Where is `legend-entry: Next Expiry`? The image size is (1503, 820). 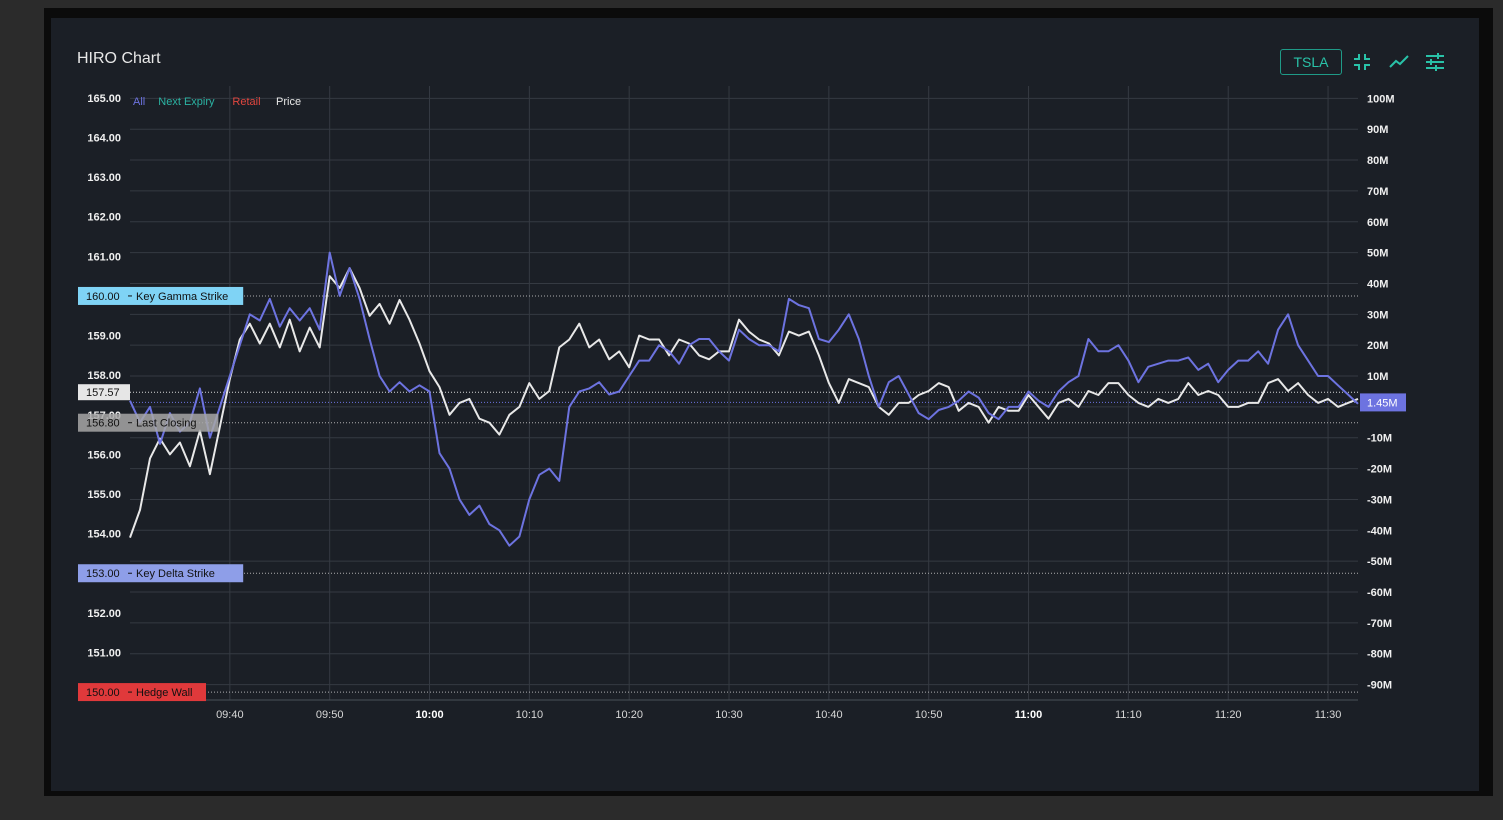 legend-entry: Next Expiry is located at coordinates (186, 102).